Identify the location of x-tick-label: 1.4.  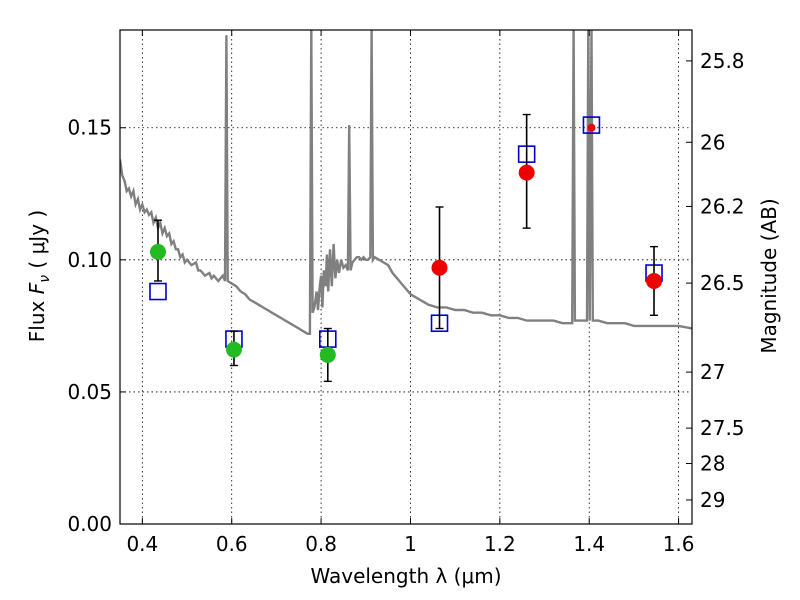
(589, 544).